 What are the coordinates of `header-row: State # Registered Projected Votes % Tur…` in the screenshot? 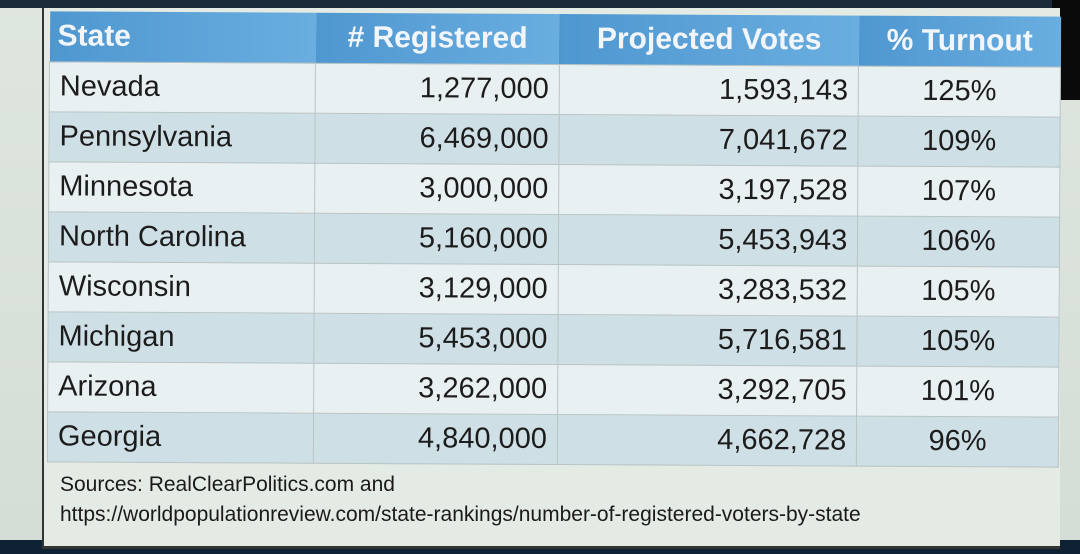 It's located at (555, 39).